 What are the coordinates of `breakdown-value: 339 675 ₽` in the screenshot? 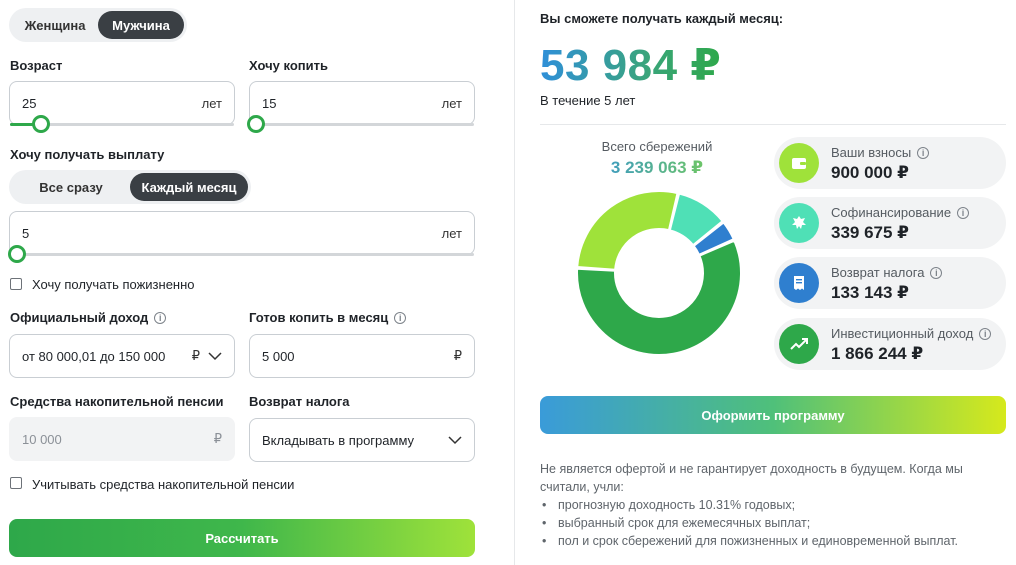 It's located at (870, 232).